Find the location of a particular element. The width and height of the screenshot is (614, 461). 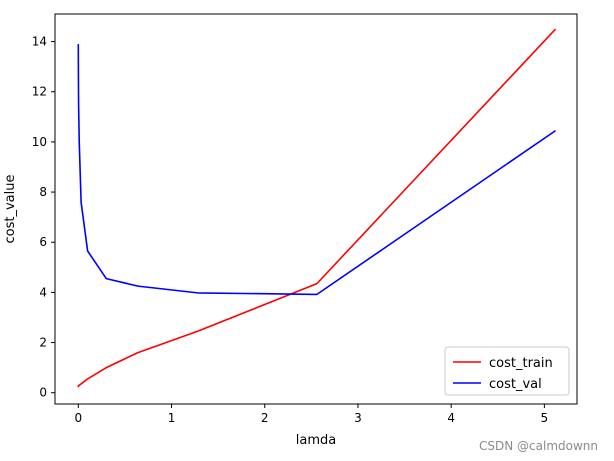

legend: cost_train cost_val is located at coordinates (507, 371).